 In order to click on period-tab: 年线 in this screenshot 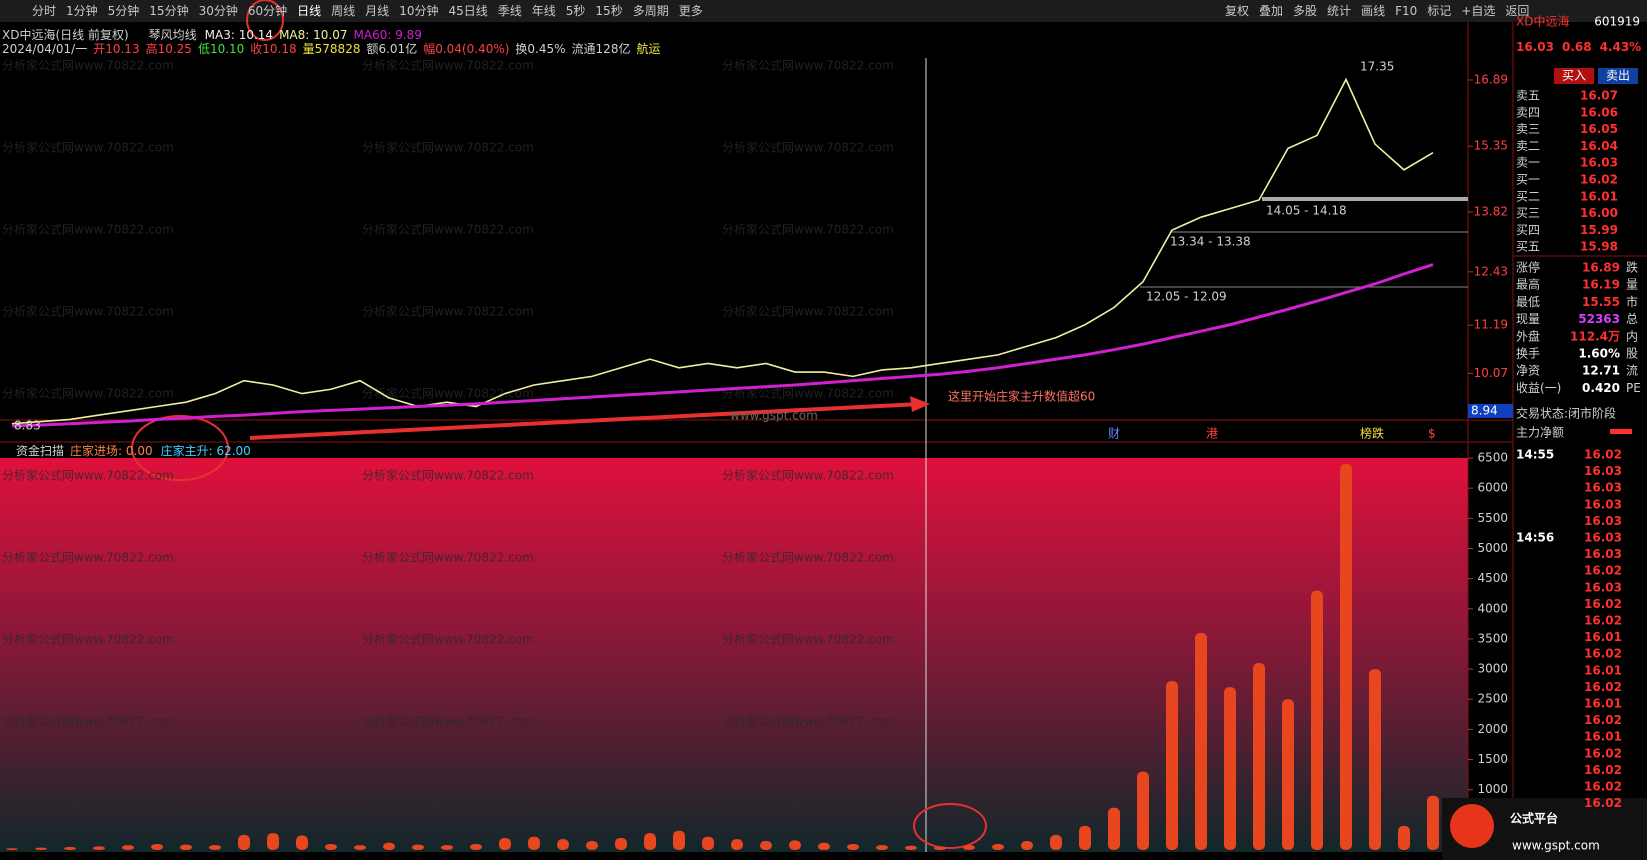, I will do `click(544, 11)`.